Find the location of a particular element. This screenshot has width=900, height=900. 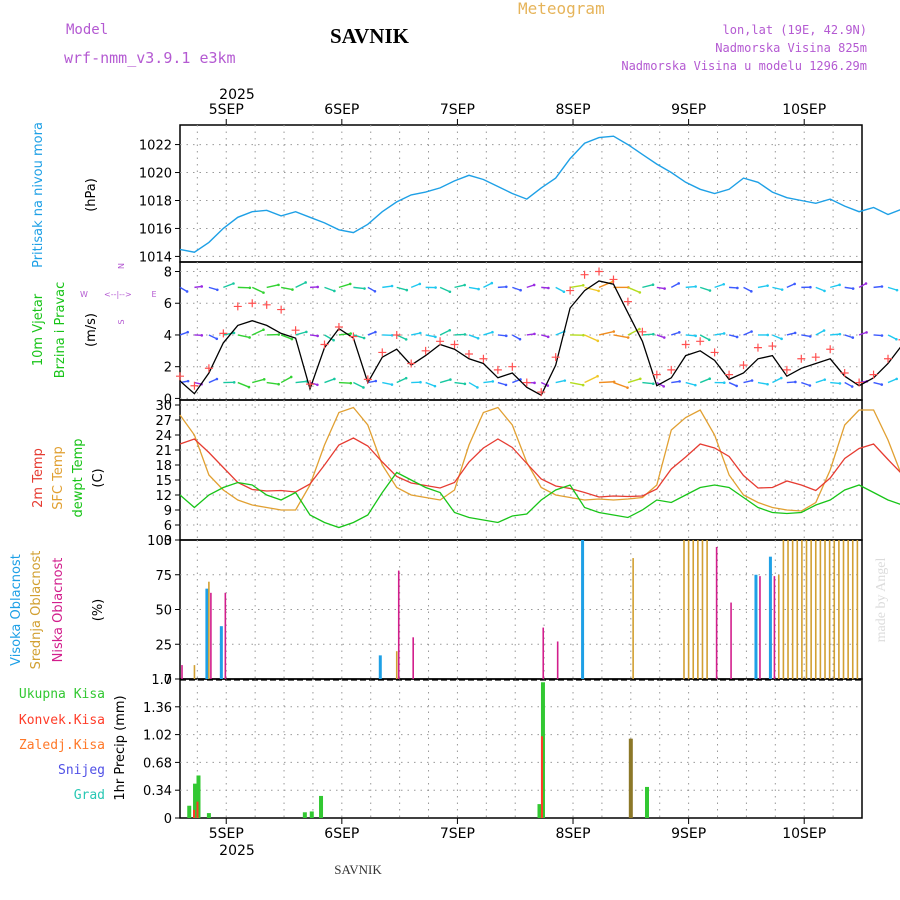

precip-frame is located at coordinates (521, 748).